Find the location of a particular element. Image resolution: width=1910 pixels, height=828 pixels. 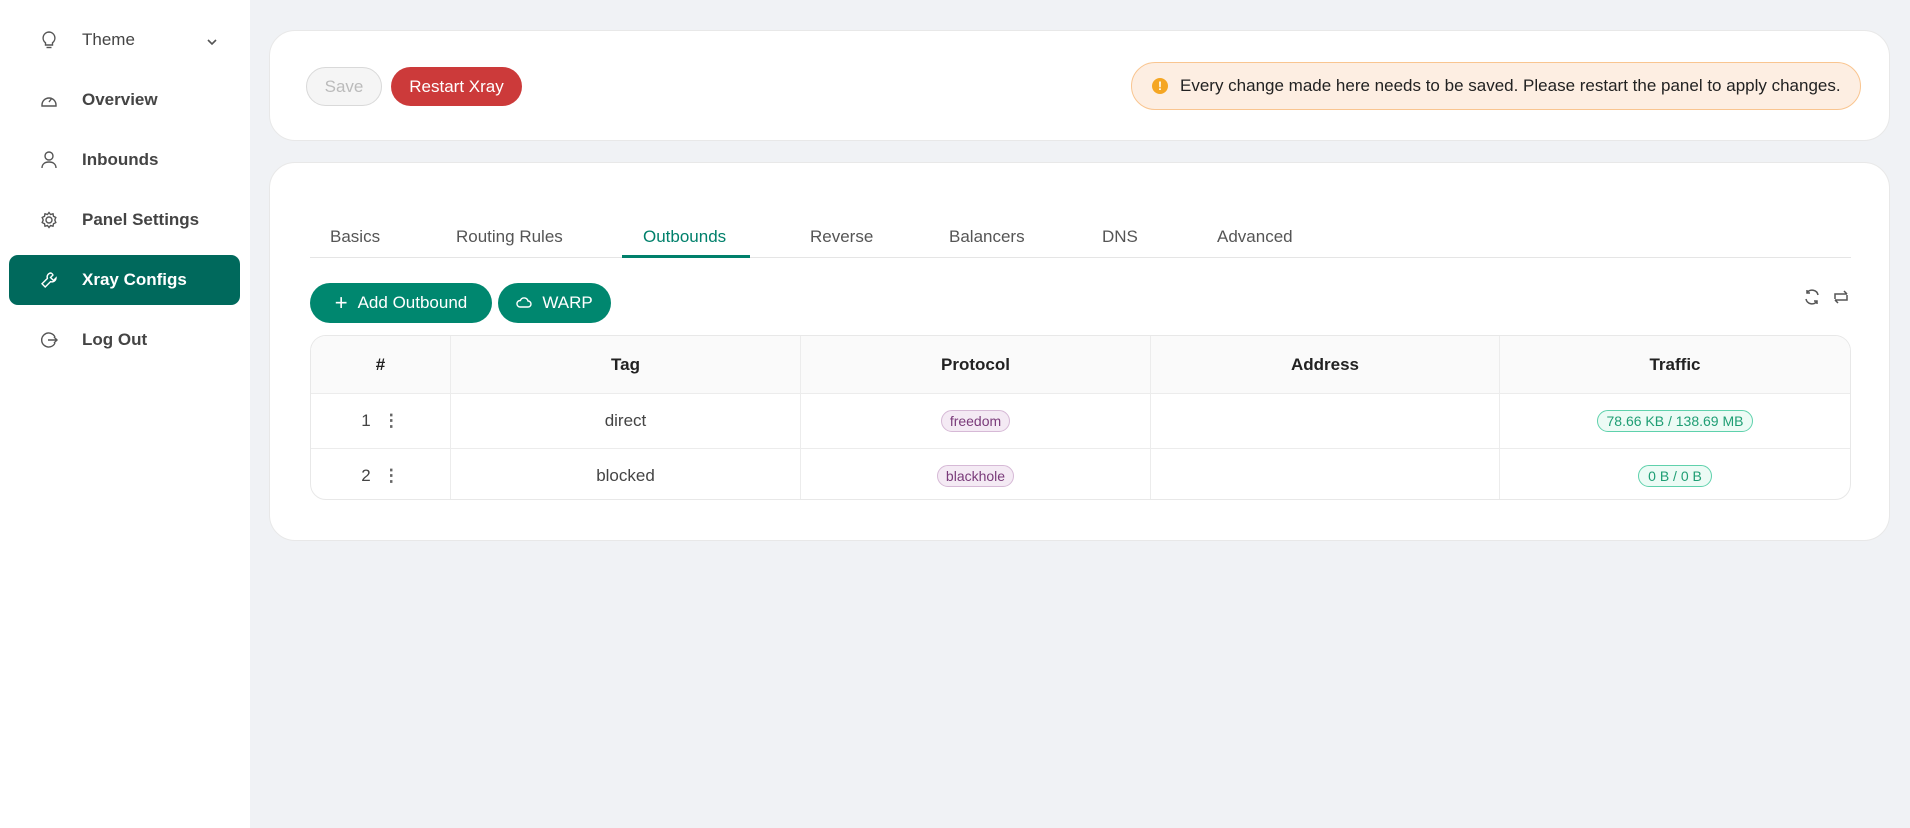

save-button: Save is located at coordinates (344, 86).